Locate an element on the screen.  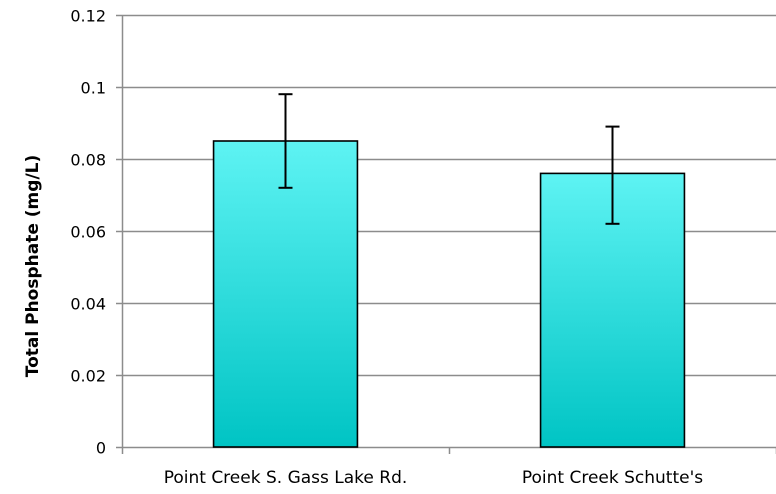
y-tick-label: 0 is located at coordinates (101, 448).